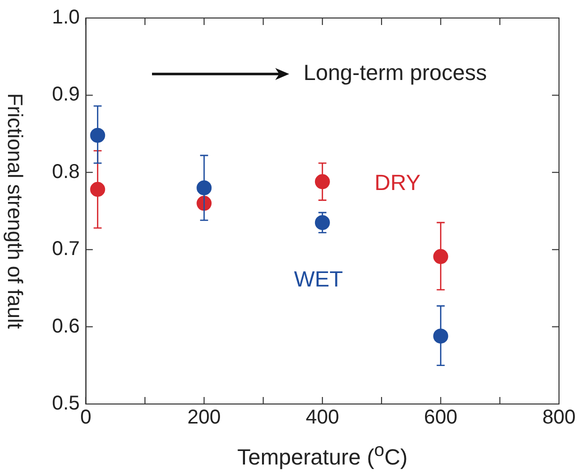 This screenshot has width=581, height=472. I want to click on y-tick-label: 0.6, so click(66, 326).